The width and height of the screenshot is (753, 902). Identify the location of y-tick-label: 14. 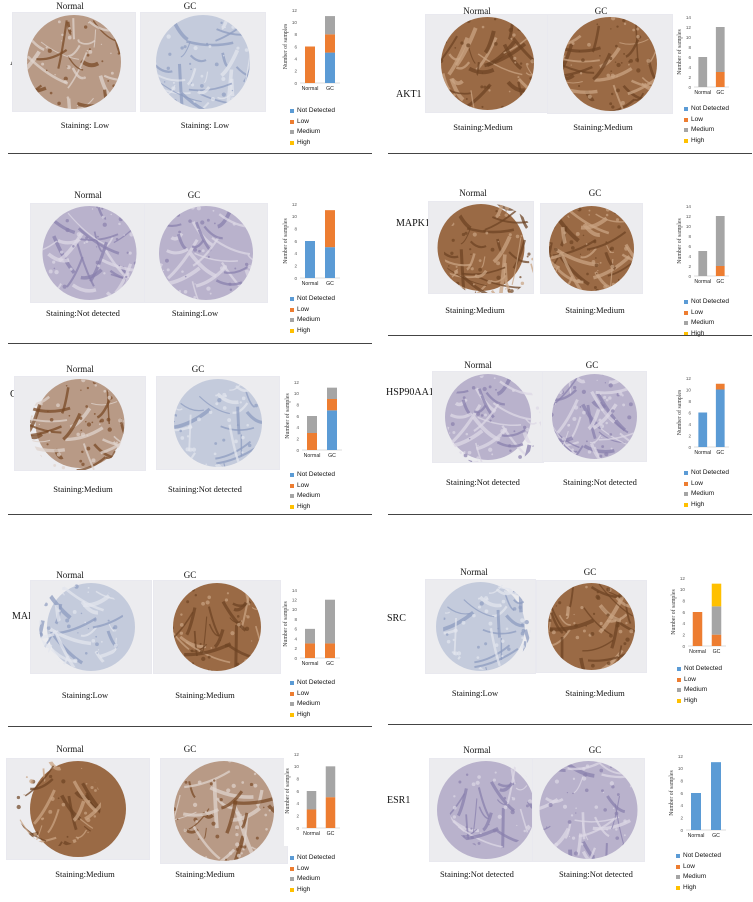
(689, 17).